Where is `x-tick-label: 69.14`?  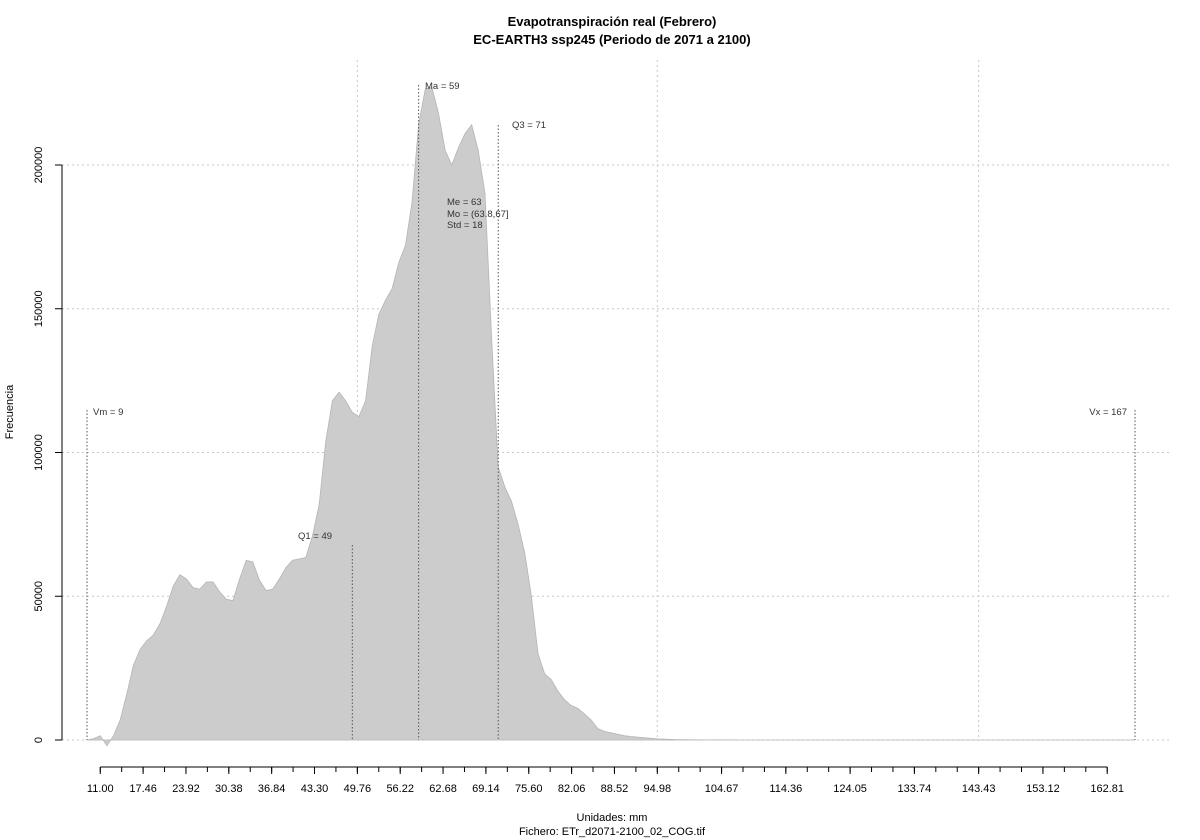 x-tick-label: 69.14 is located at coordinates (486, 789).